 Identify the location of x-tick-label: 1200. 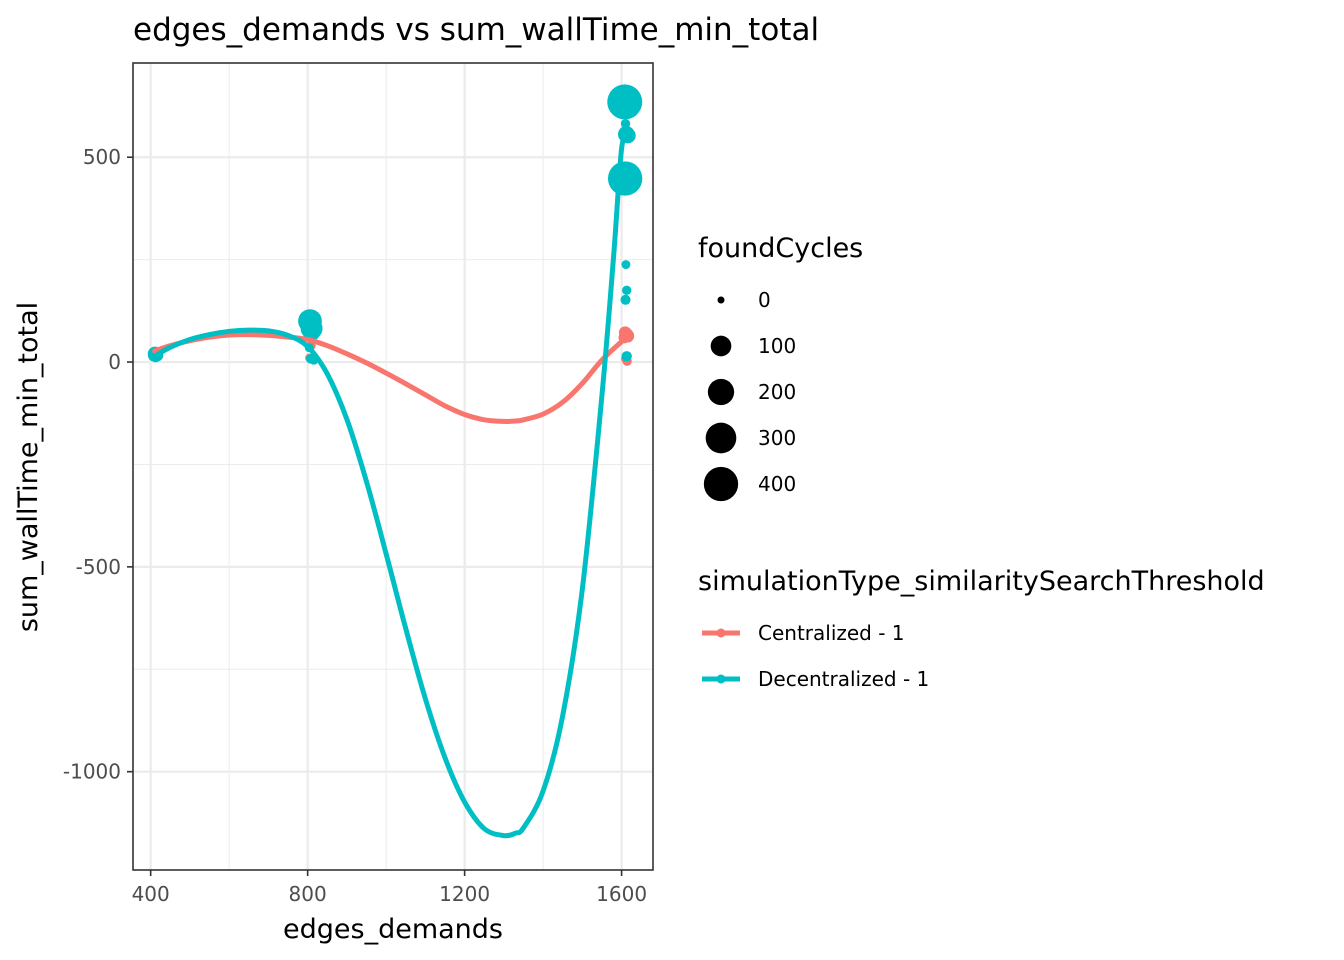
(464, 894).